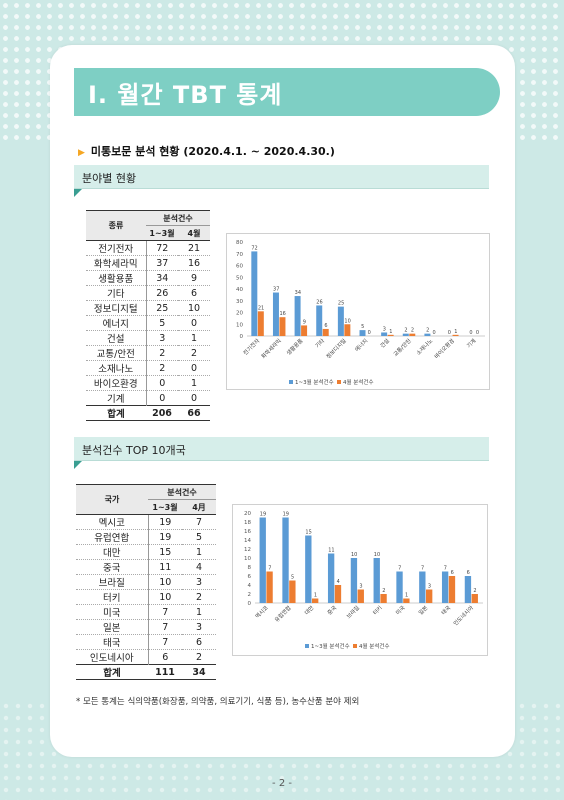  I want to click on x-tick-label: 전기전자, so click(251, 347).